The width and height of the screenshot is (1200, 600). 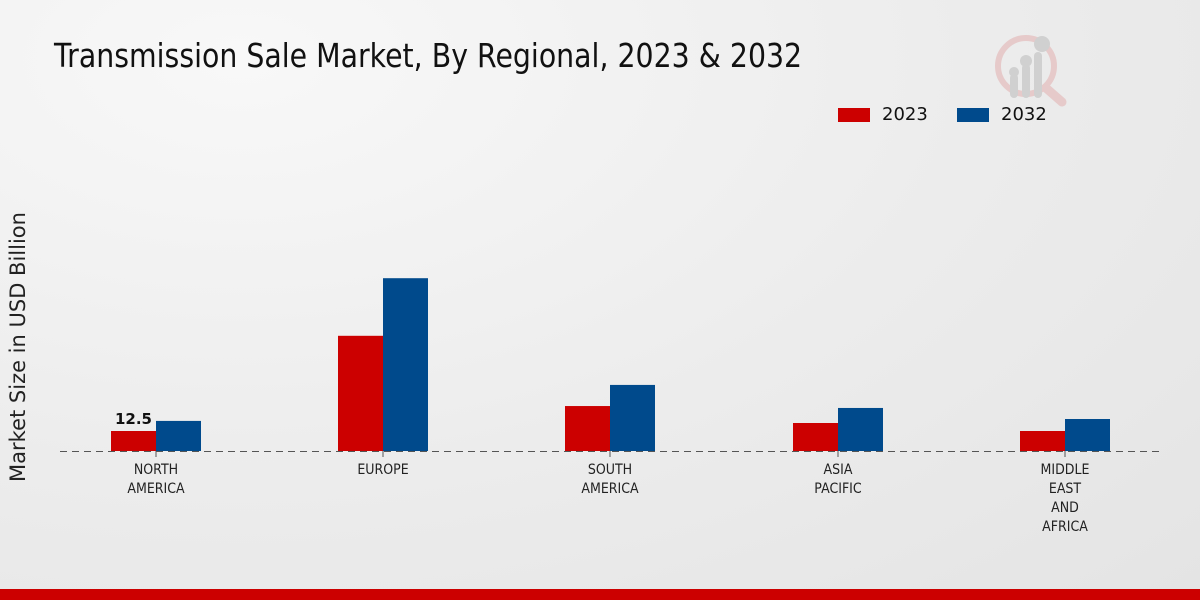 I want to click on x-tick-label: MIDDLE, so click(x=1065, y=470).